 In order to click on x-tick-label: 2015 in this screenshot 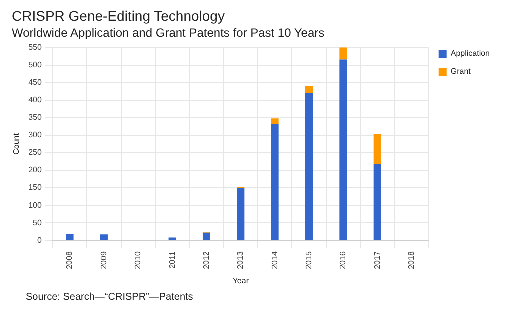, I will do `click(309, 260)`.